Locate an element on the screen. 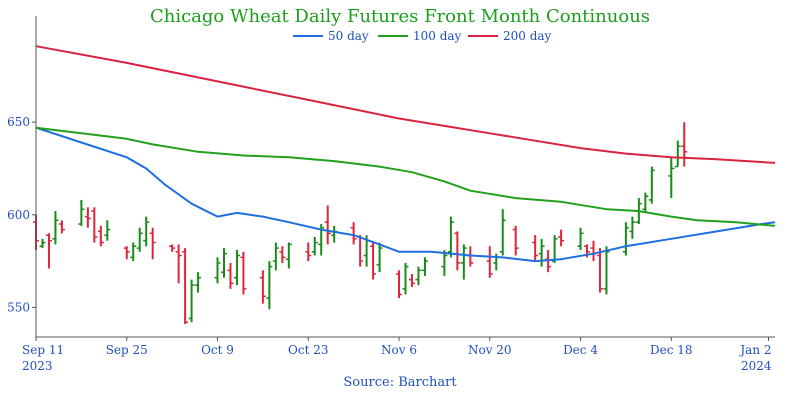 This screenshot has width=800, height=400. x-tick-label: Dec 4 is located at coordinates (580, 350).